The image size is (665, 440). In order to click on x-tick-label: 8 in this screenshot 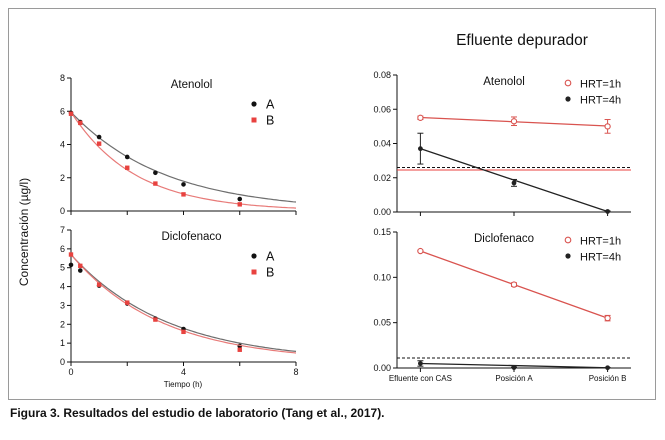, I will do `click(295, 372)`.